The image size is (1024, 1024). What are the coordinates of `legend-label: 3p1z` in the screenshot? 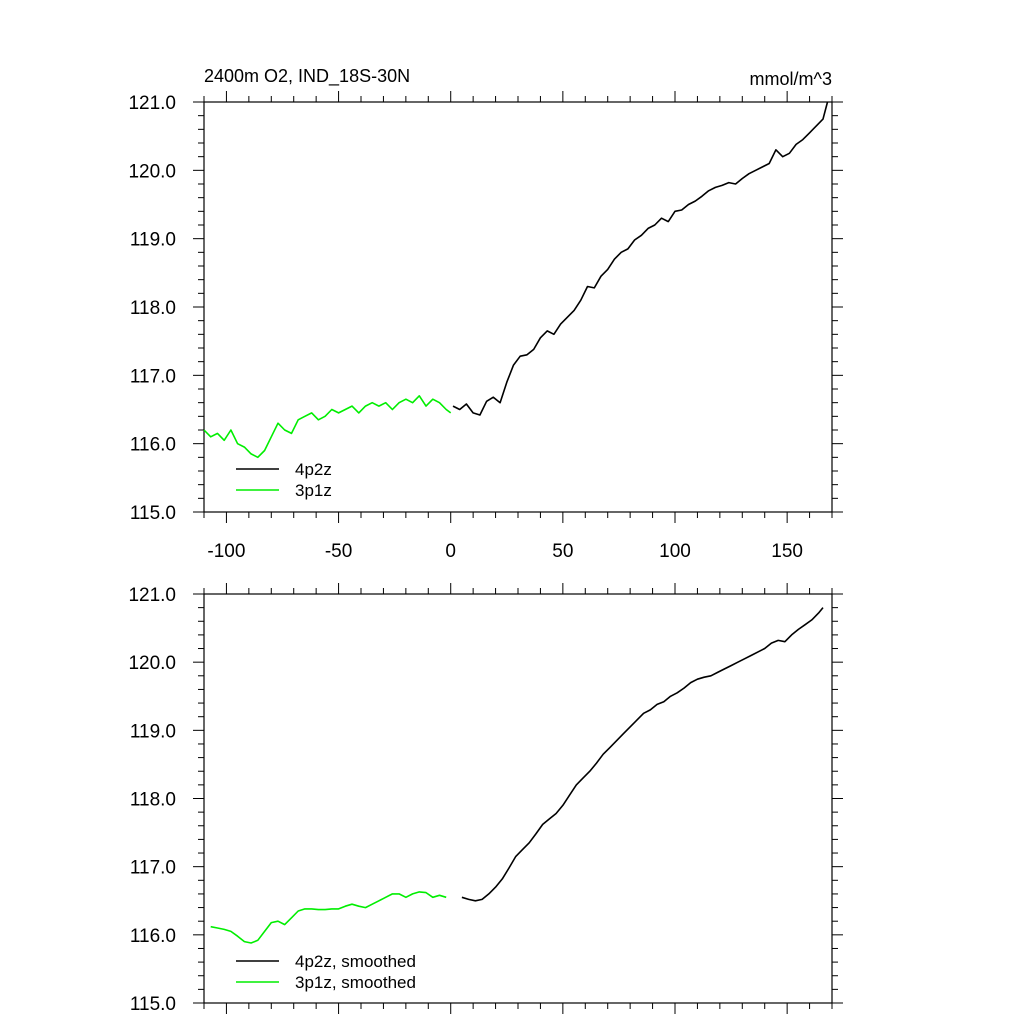 It's located at (313, 490).